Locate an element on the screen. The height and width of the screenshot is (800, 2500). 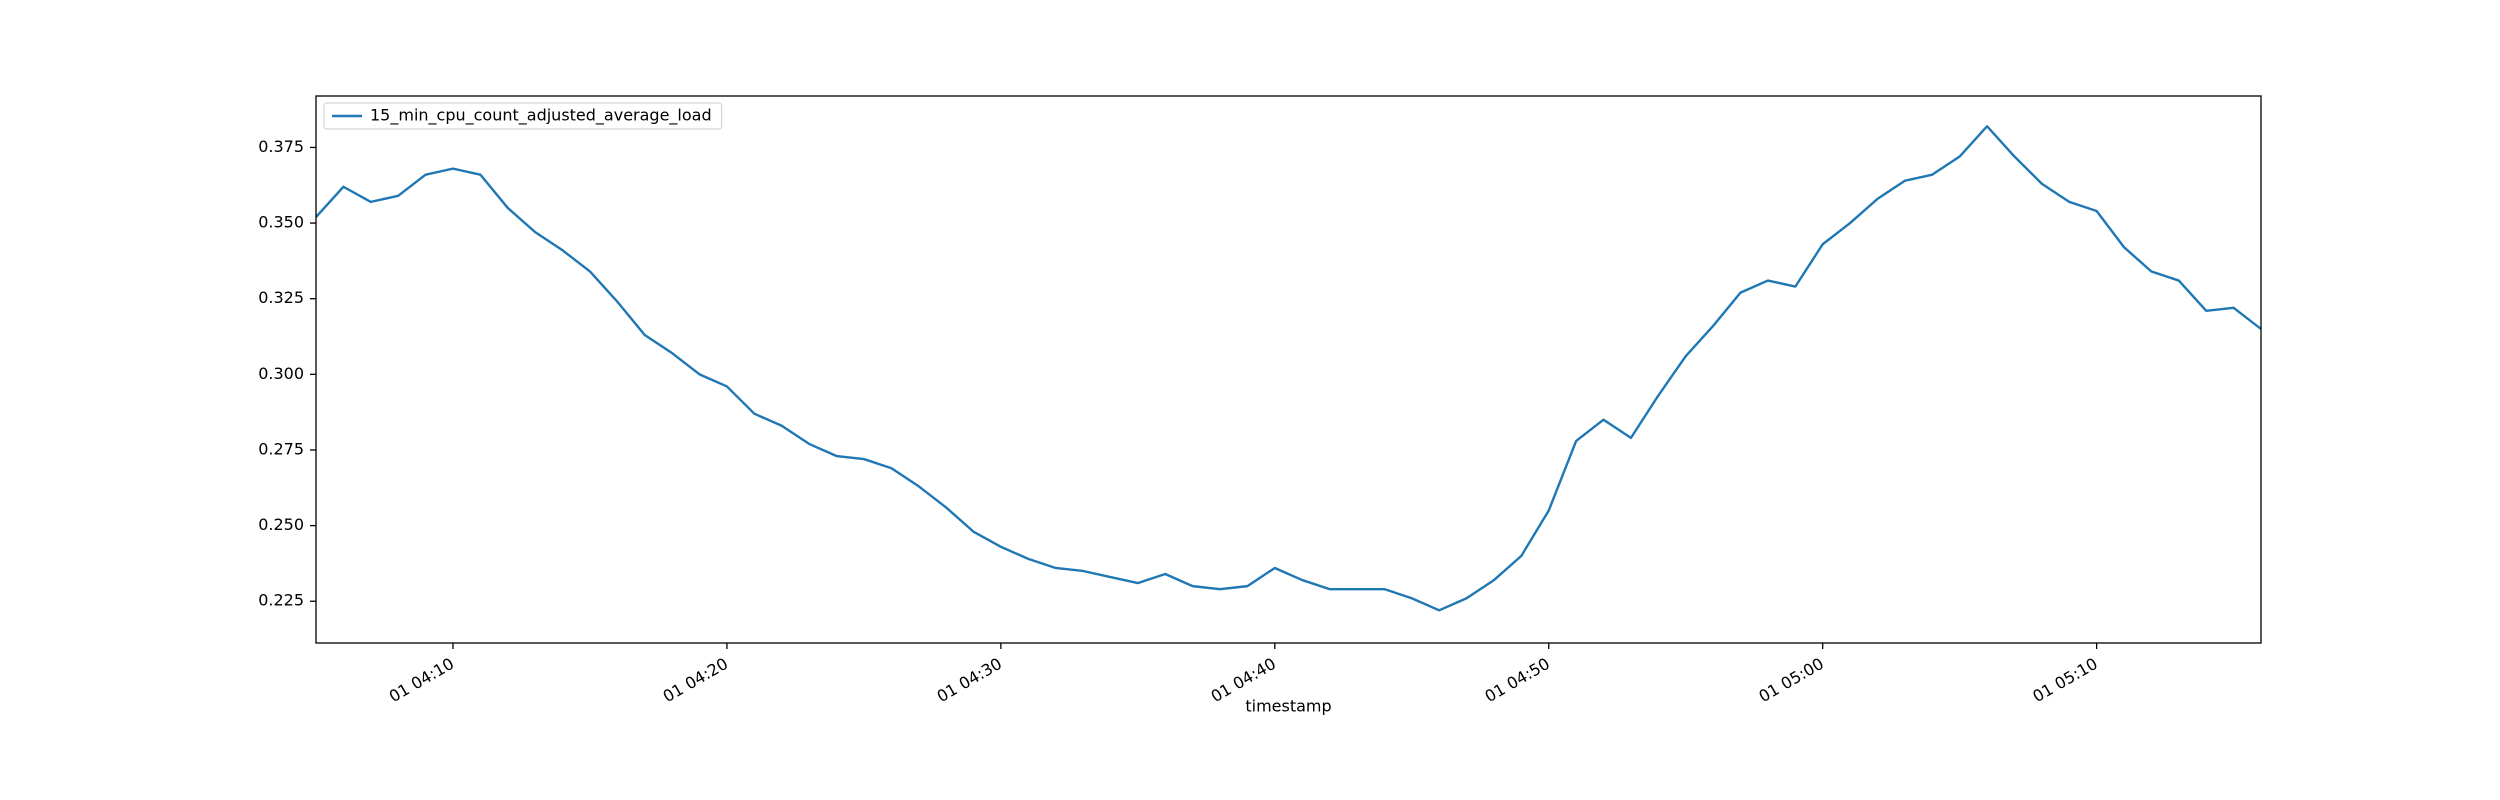
y-tick-label: 0.300 is located at coordinates (281, 373).